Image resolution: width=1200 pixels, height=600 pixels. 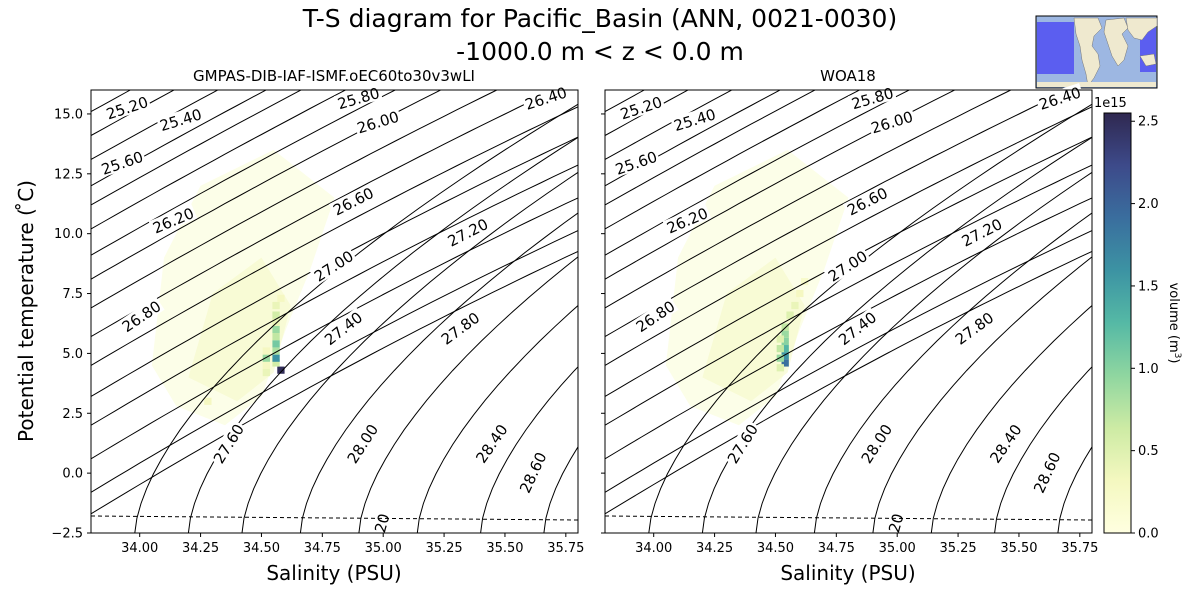 What do you see at coordinates (1018, 548) in the screenshot?
I see `x-tick-label: 35.50` at bounding box center [1018, 548].